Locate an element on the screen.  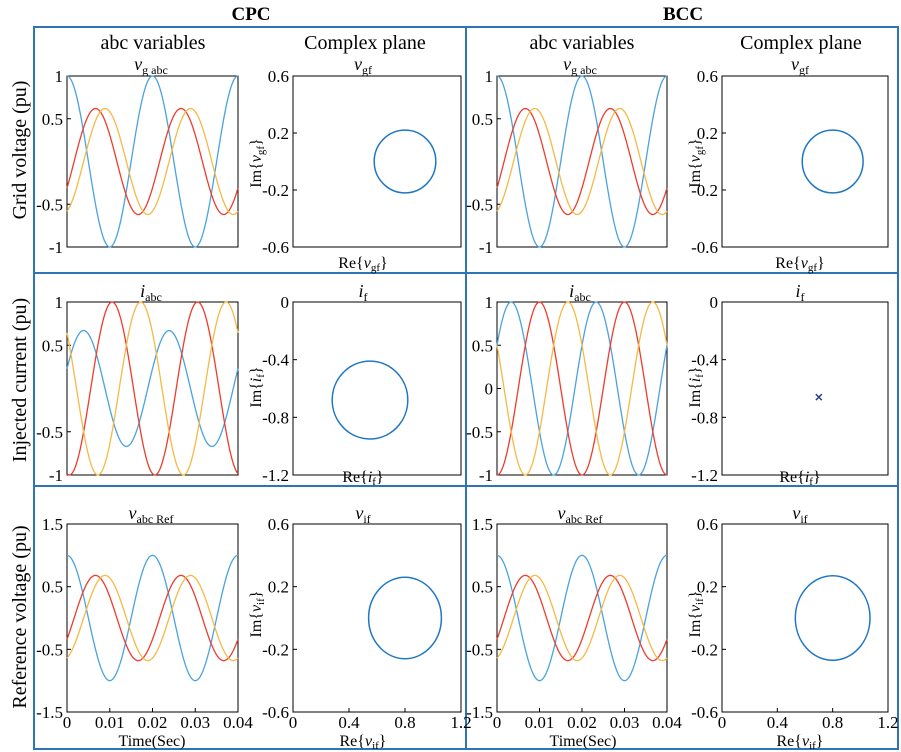
title-subscript: g abc is located at coordinates (155, 70).